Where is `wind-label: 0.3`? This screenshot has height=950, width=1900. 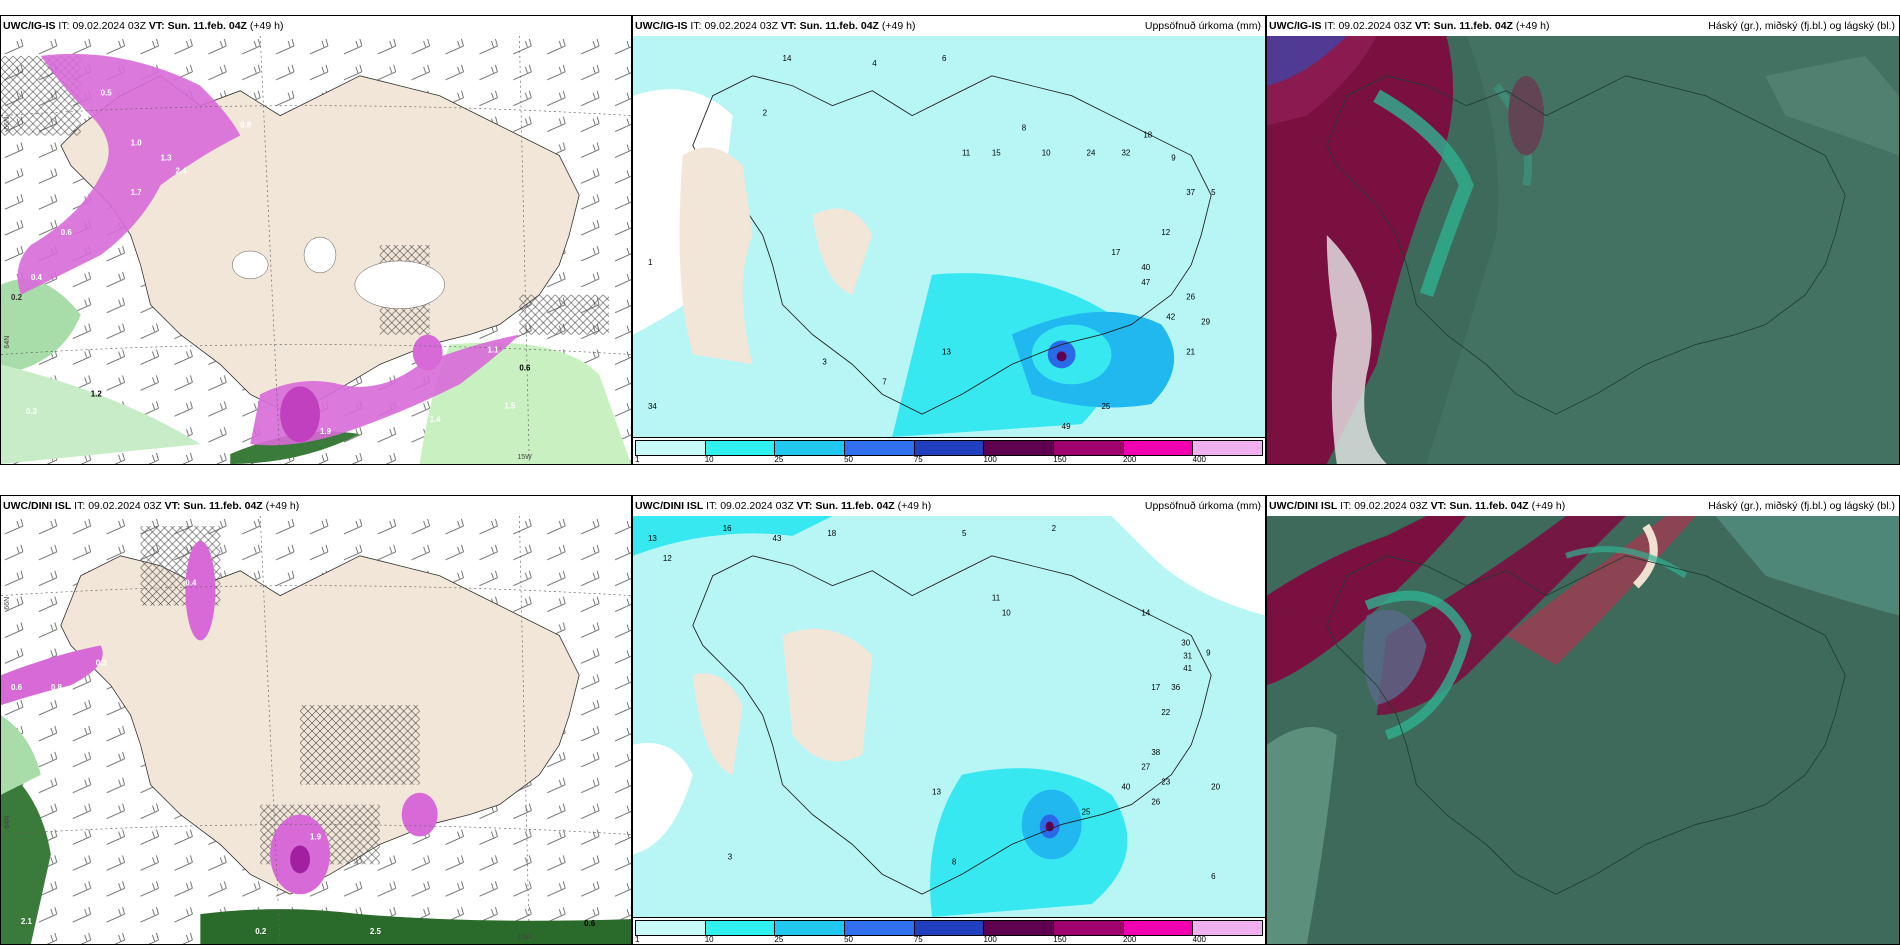
wind-label: 0.3 is located at coordinates (102, 662).